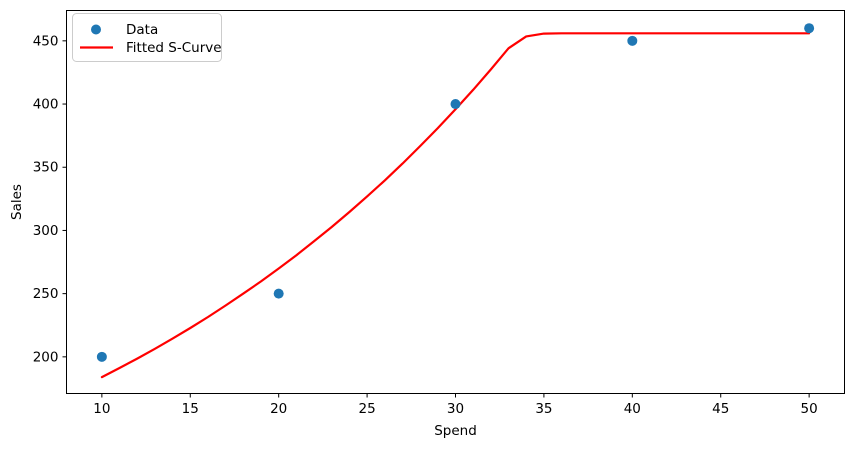  Describe the element at coordinates (46, 231) in the screenshot. I see `y-tick-label: 300` at that location.